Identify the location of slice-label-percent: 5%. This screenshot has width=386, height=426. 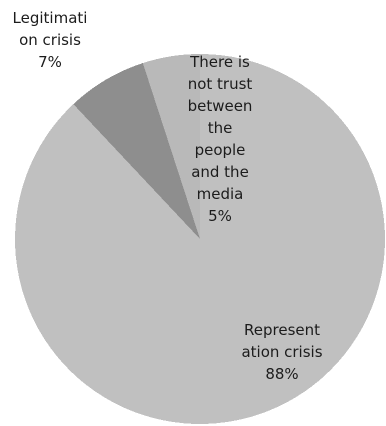
(220, 216).